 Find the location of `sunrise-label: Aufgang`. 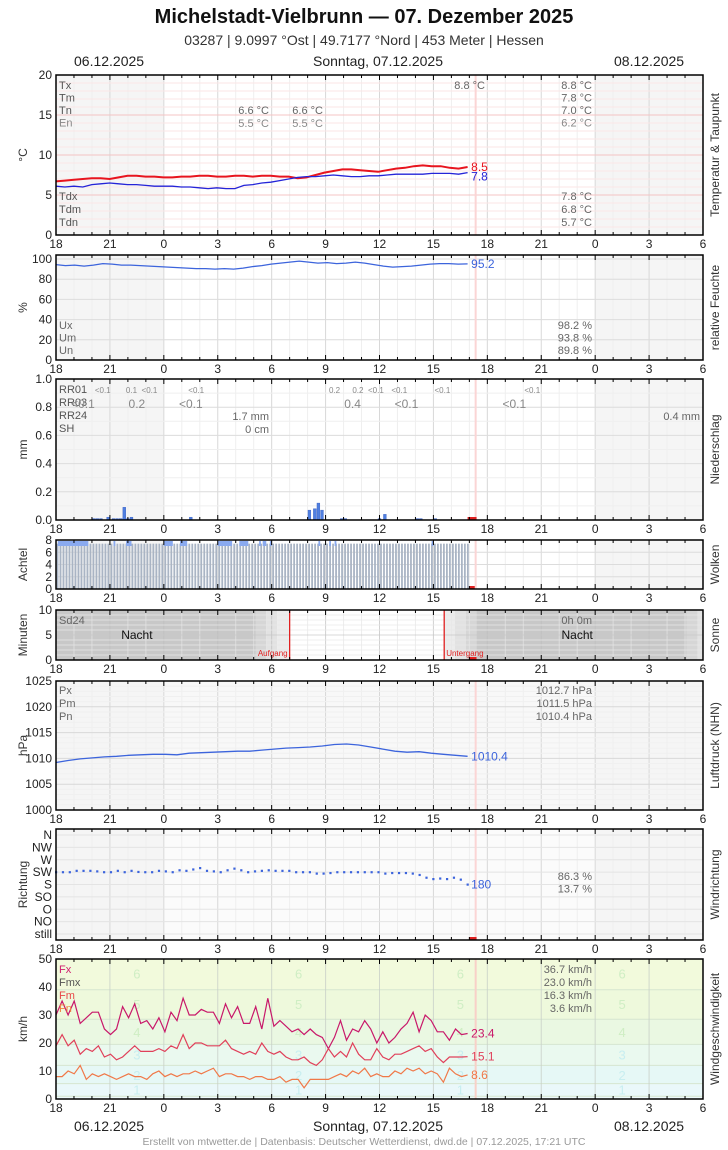

sunrise-label: Aufgang is located at coordinates (273, 653).